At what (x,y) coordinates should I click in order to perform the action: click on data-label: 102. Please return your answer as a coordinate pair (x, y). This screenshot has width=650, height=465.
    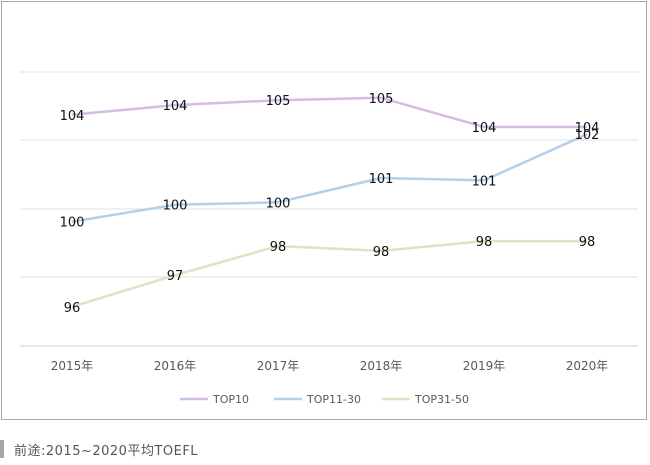
    Looking at the image, I should click on (587, 135).